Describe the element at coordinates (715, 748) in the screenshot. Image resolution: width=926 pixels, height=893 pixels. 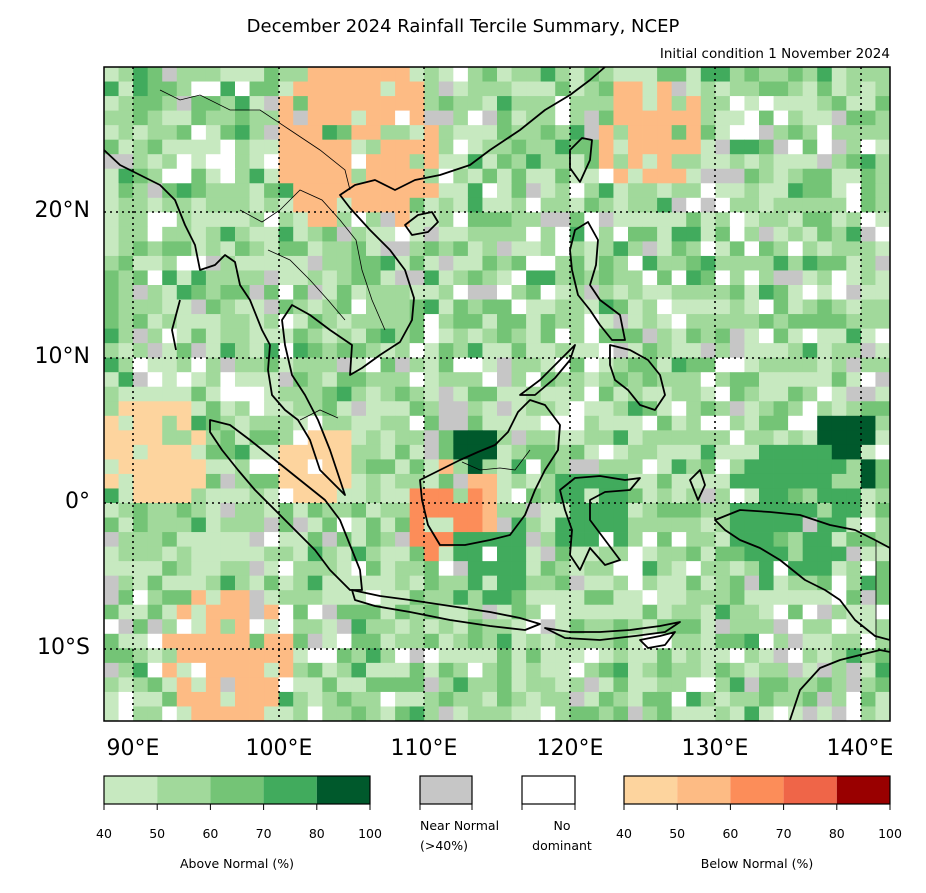
I see `lon-label-130e: 130°E` at that location.